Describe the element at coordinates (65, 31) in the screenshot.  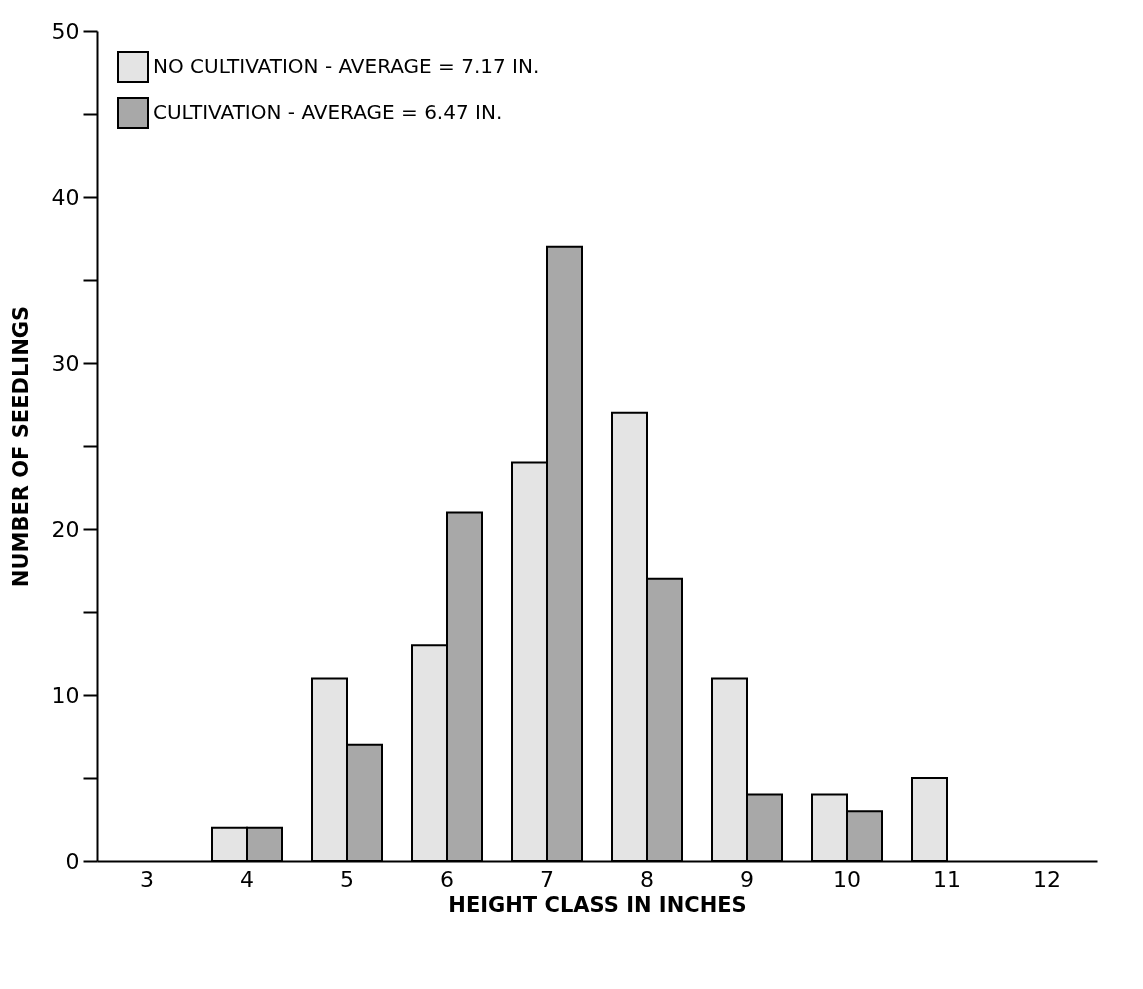
I see `y-tick-label: 50` at that location.